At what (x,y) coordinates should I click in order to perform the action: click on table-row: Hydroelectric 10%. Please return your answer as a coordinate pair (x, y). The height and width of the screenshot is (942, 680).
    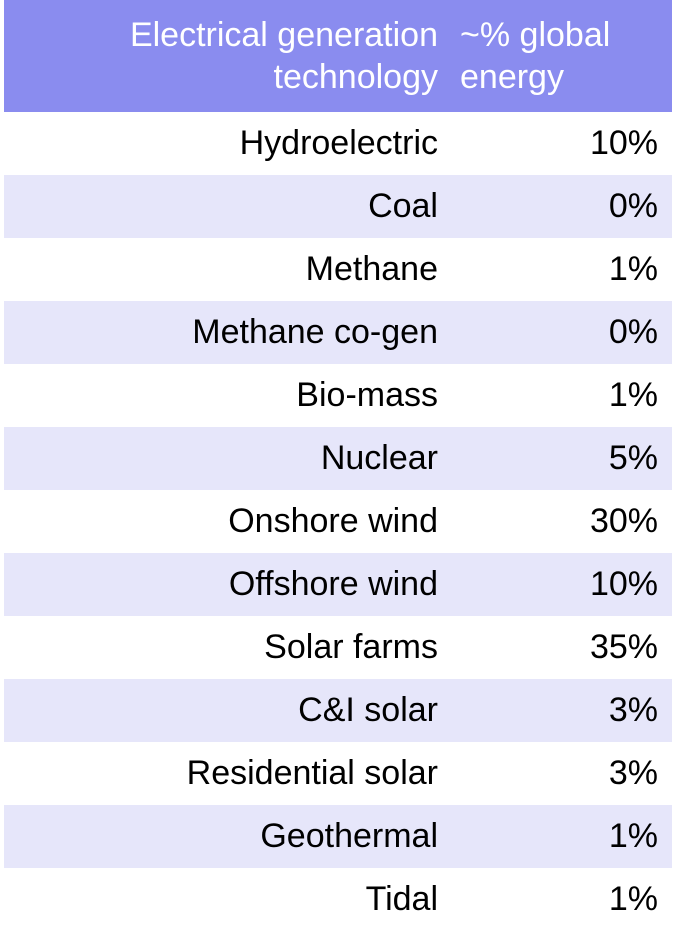
    Looking at the image, I should click on (338, 143).